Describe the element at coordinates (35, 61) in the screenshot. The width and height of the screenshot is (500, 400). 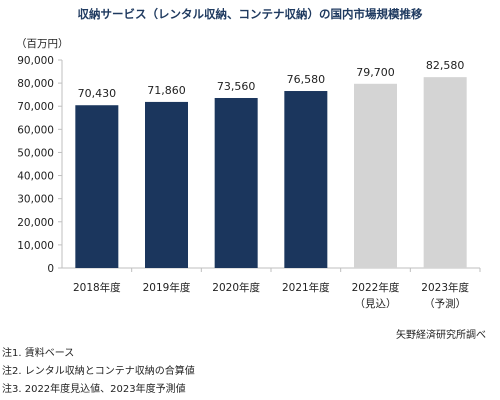
I see `y-tick-label: 90,000` at that location.